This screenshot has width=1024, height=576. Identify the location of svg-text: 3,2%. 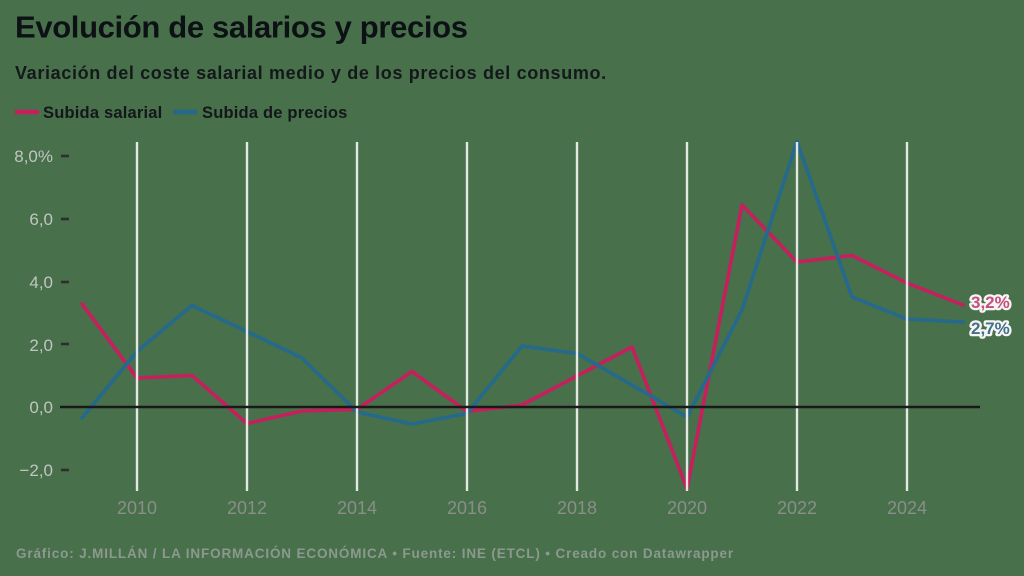
(990, 302).